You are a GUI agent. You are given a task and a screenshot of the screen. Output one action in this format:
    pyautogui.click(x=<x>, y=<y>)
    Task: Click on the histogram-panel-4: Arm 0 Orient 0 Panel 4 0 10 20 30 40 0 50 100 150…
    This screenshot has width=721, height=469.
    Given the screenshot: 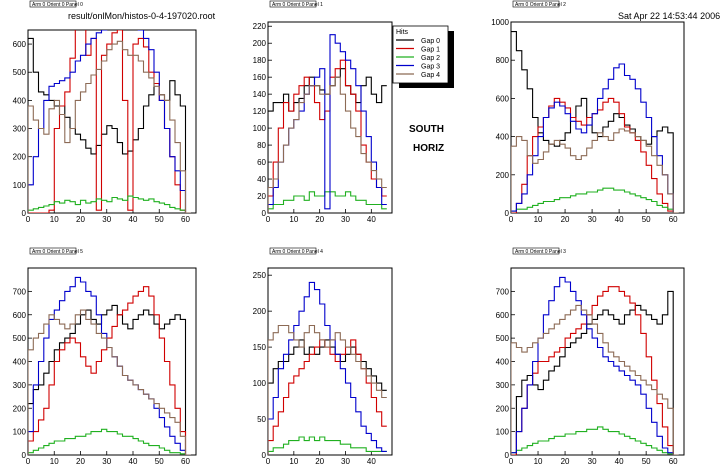 What is the action you would take?
    pyautogui.click(x=323, y=356)
    